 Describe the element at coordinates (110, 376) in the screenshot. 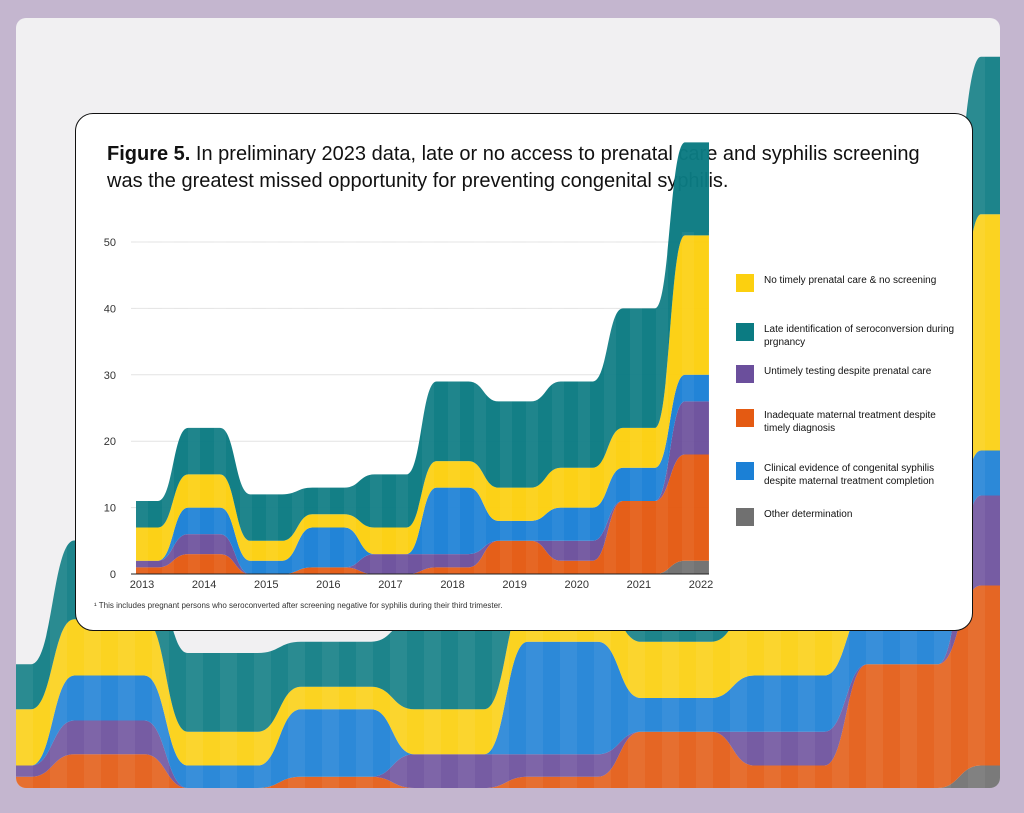

I see `y-tick-label: 30` at that location.